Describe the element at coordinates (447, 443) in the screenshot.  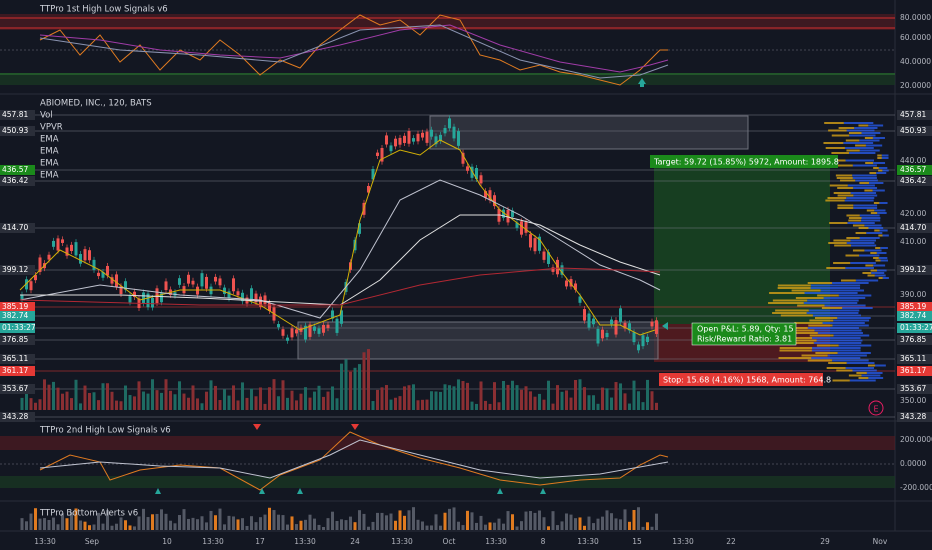
I see `upper-zone` at that location.